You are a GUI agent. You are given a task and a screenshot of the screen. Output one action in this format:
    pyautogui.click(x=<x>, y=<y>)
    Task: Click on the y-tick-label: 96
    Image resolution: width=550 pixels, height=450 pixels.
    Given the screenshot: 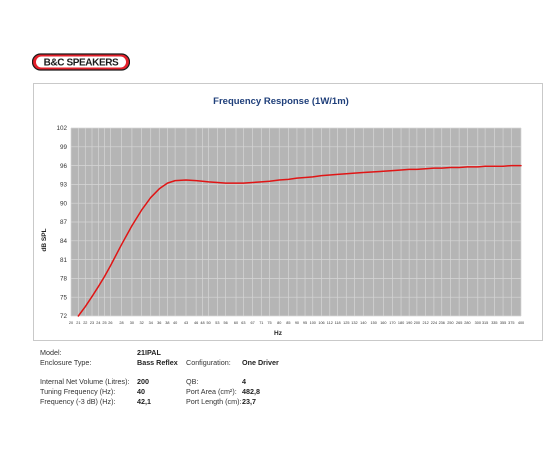 What is the action you would take?
    pyautogui.click(x=64, y=166)
    